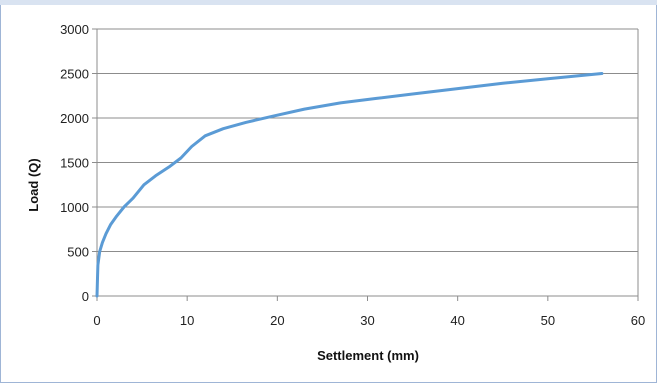  What do you see at coordinates (74, 207) in the screenshot?
I see `y-tick-label: 1000` at bounding box center [74, 207].